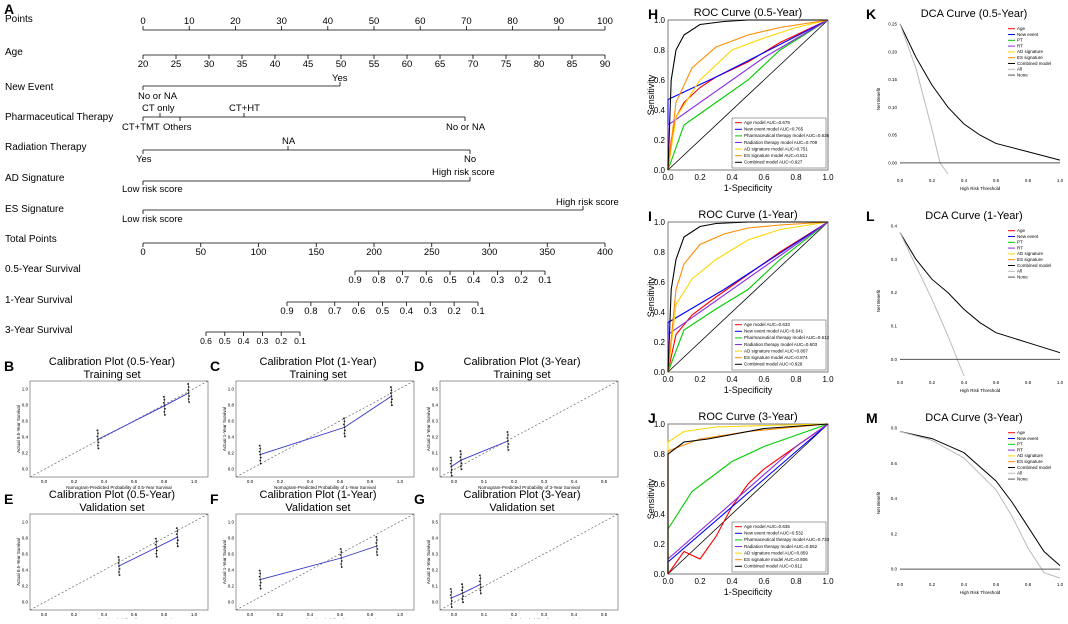 Image resolution: width=1068 pixels, height=624 pixels. What do you see at coordinates (980, 188) in the screenshot?
I see `dca-xlabel: High Risk Threshold` at bounding box center [980, 188].